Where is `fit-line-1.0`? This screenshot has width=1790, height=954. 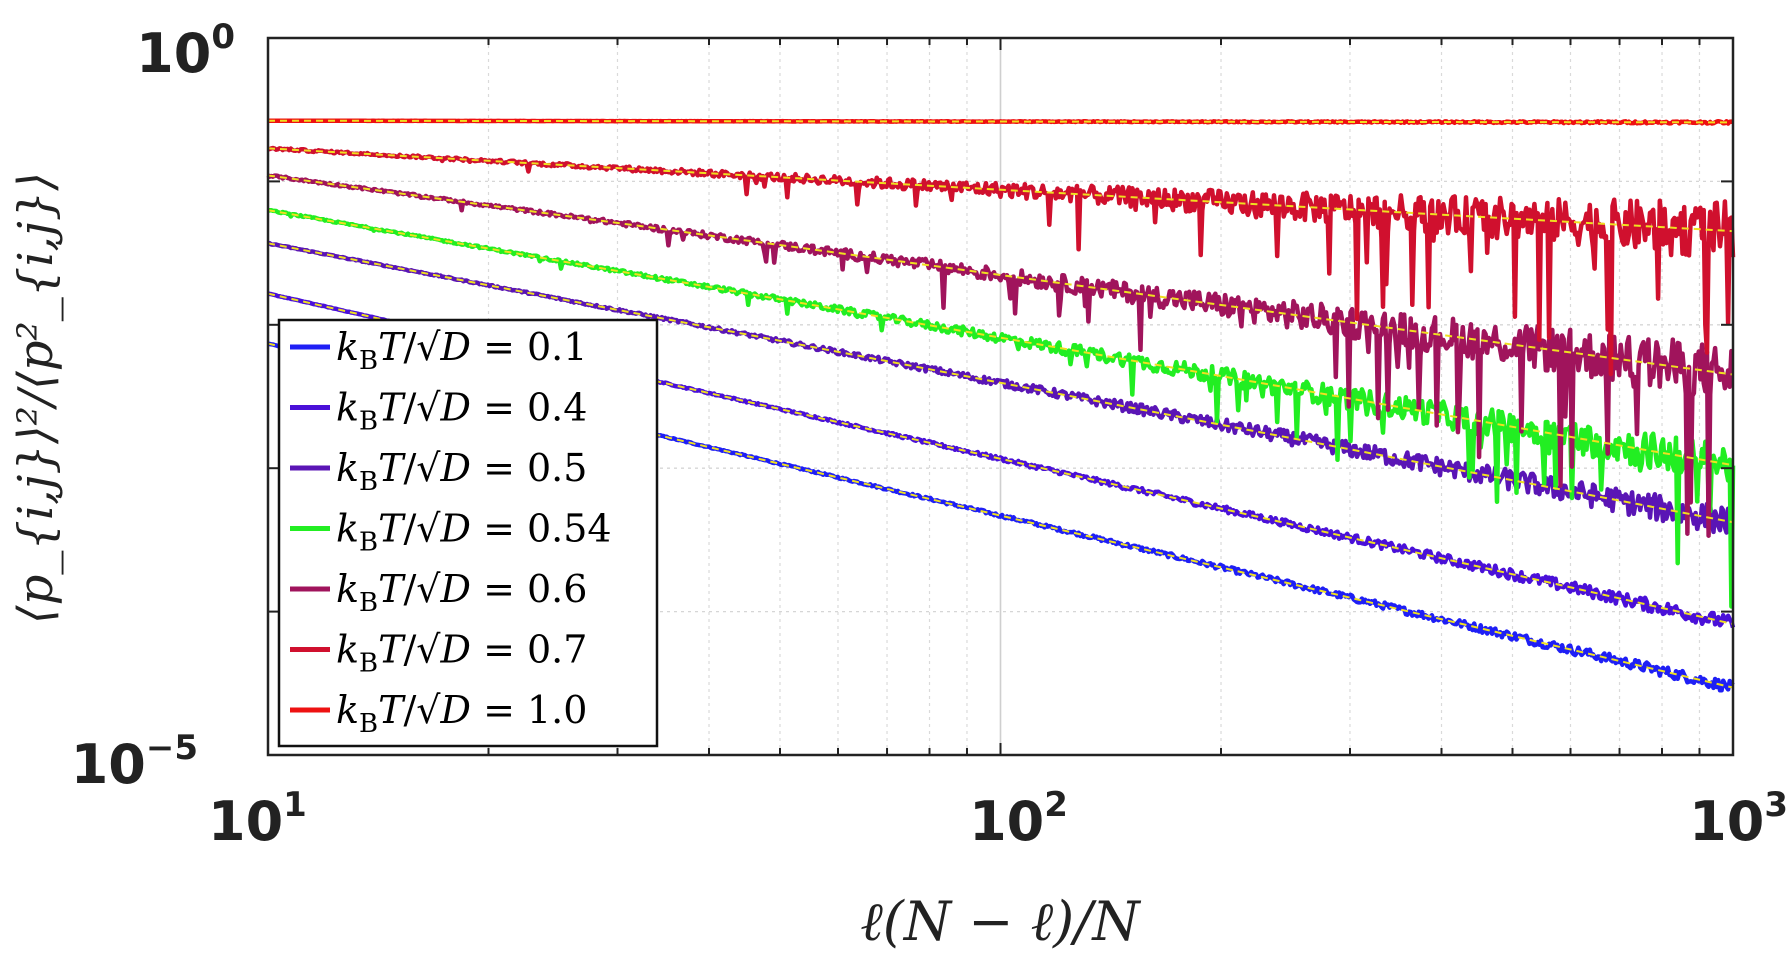 fit-line-1.0 is located at coordinates (1000, 121).